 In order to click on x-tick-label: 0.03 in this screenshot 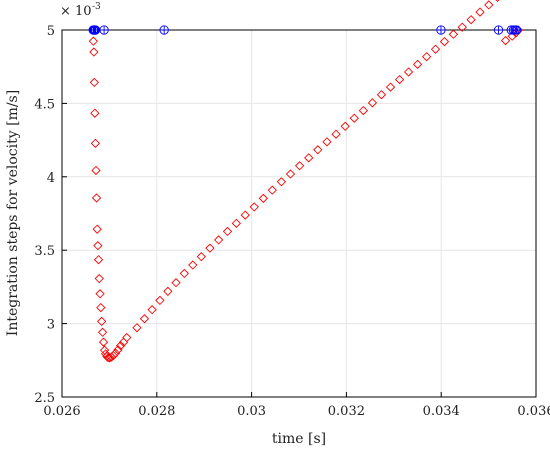, I will do `click(251, 411)`.